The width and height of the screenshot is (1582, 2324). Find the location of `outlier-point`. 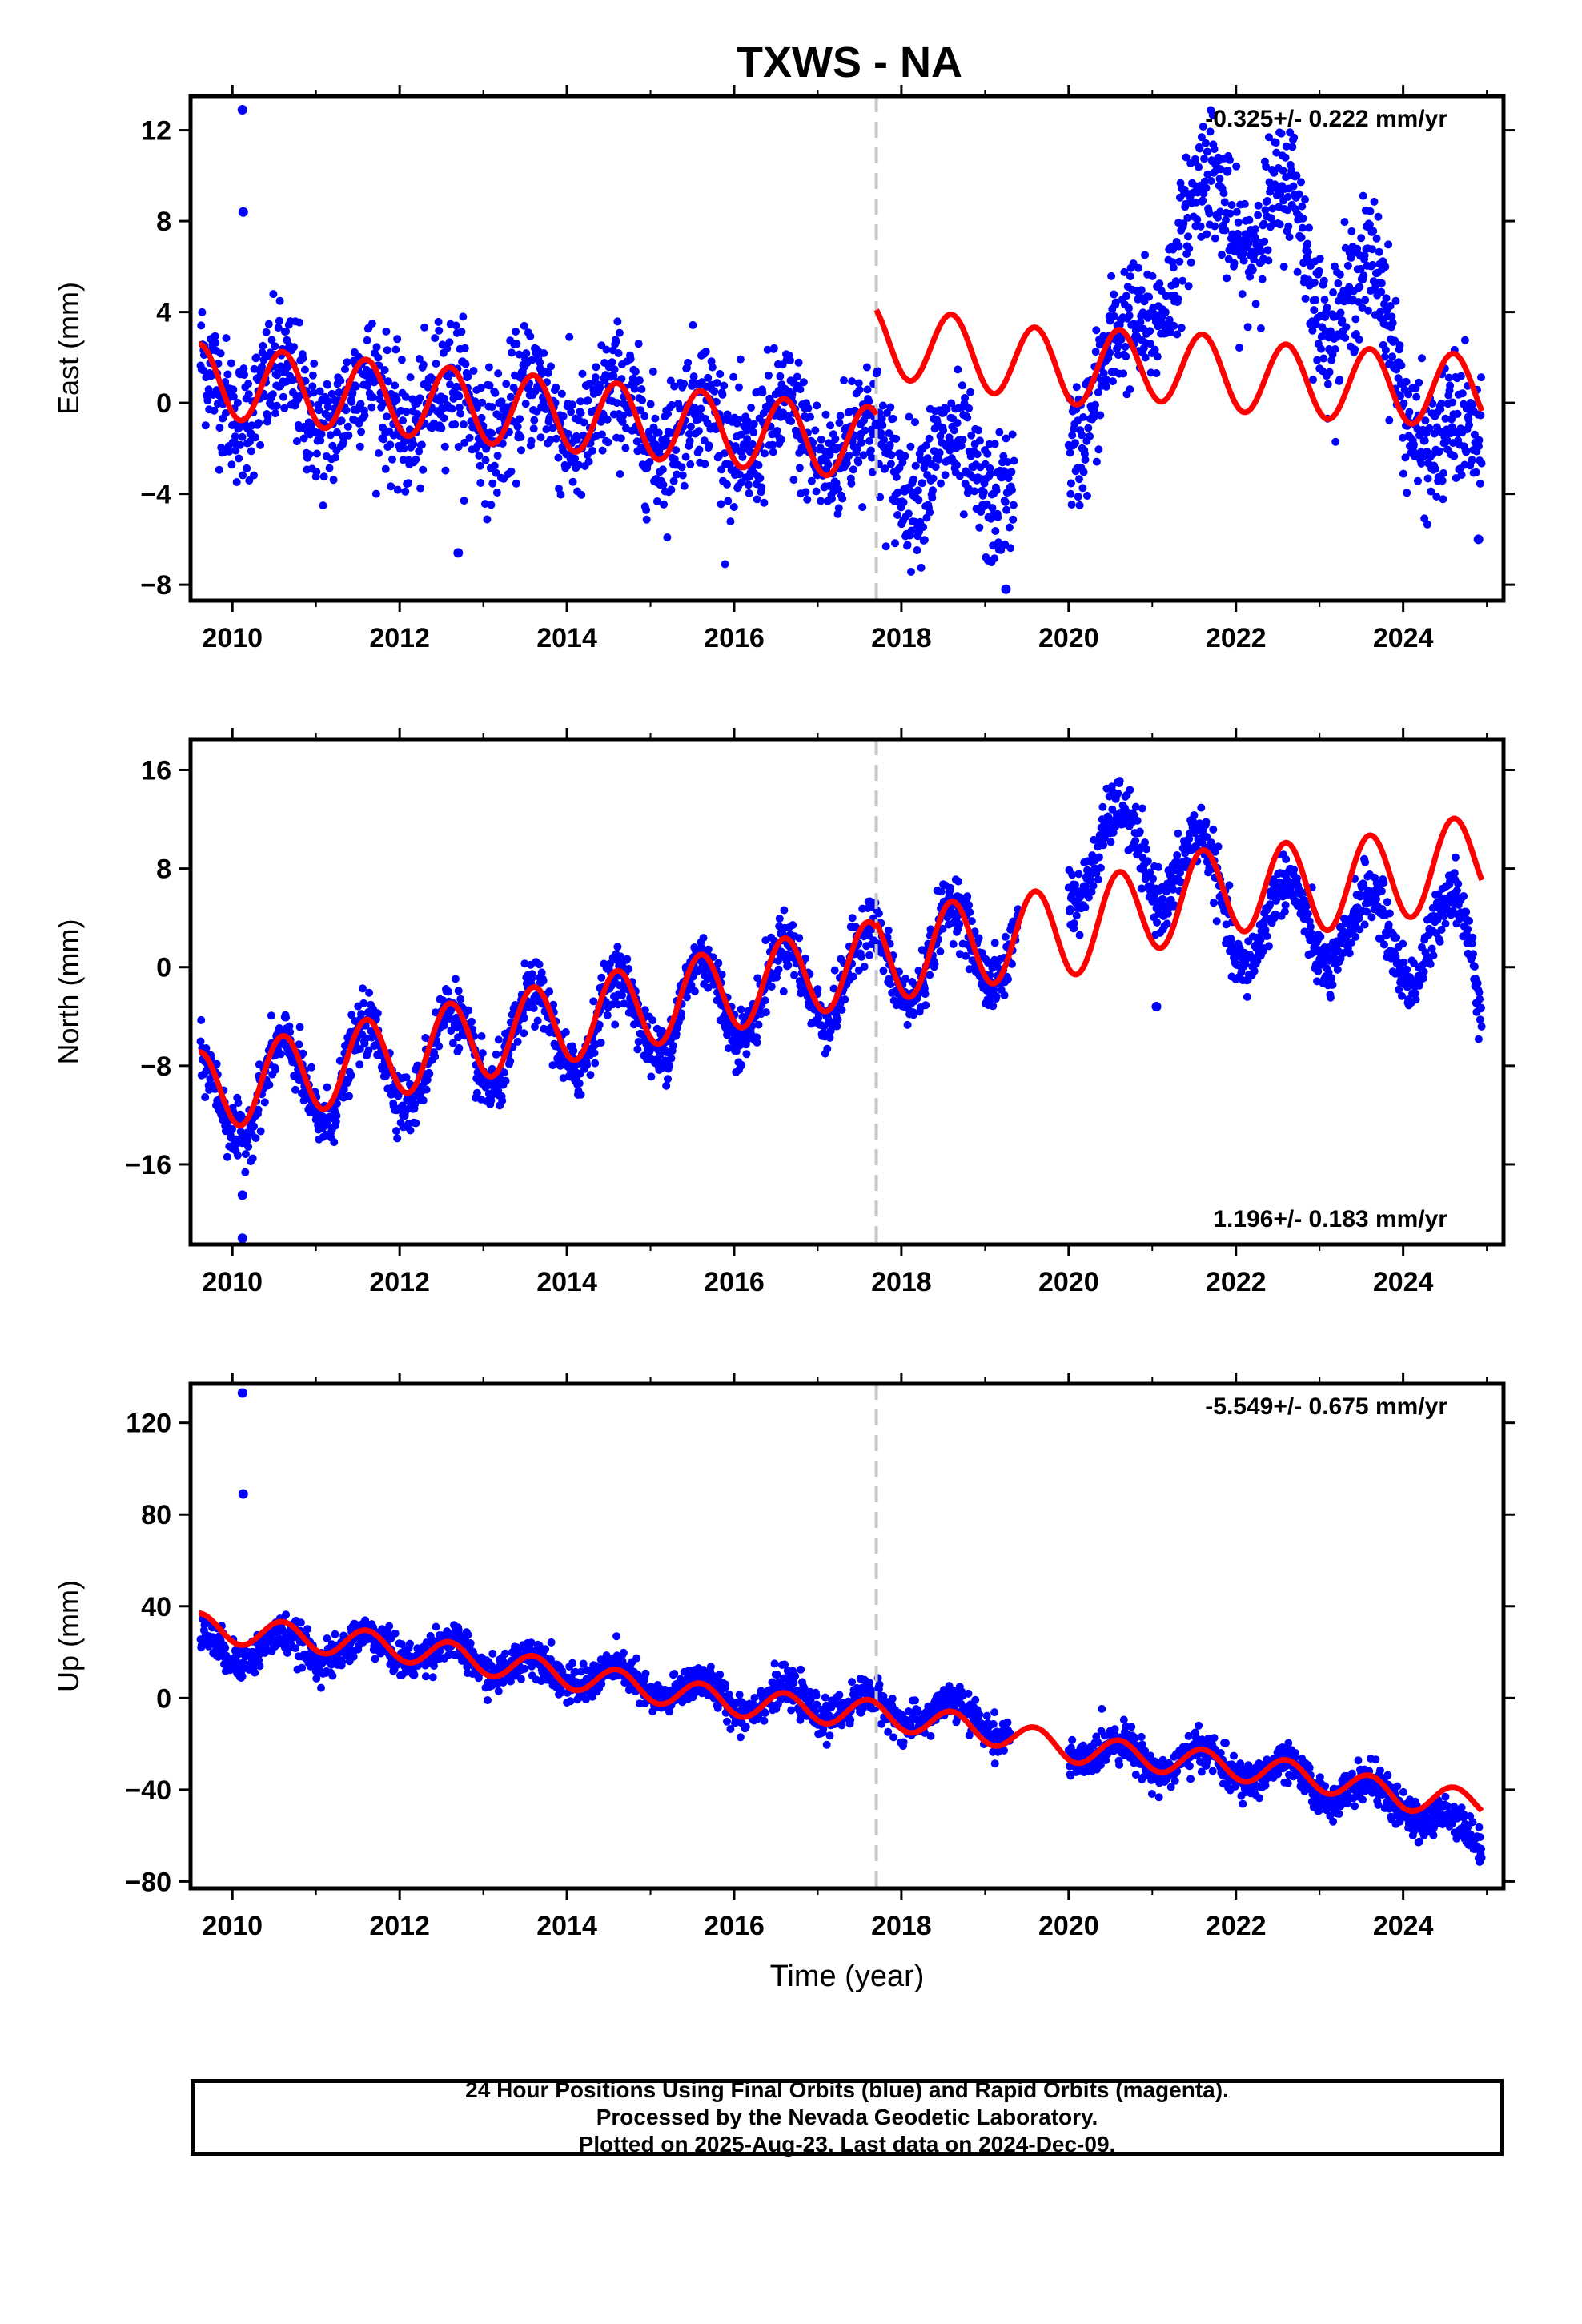

outlier-point is located at coordinates (1006, 589).